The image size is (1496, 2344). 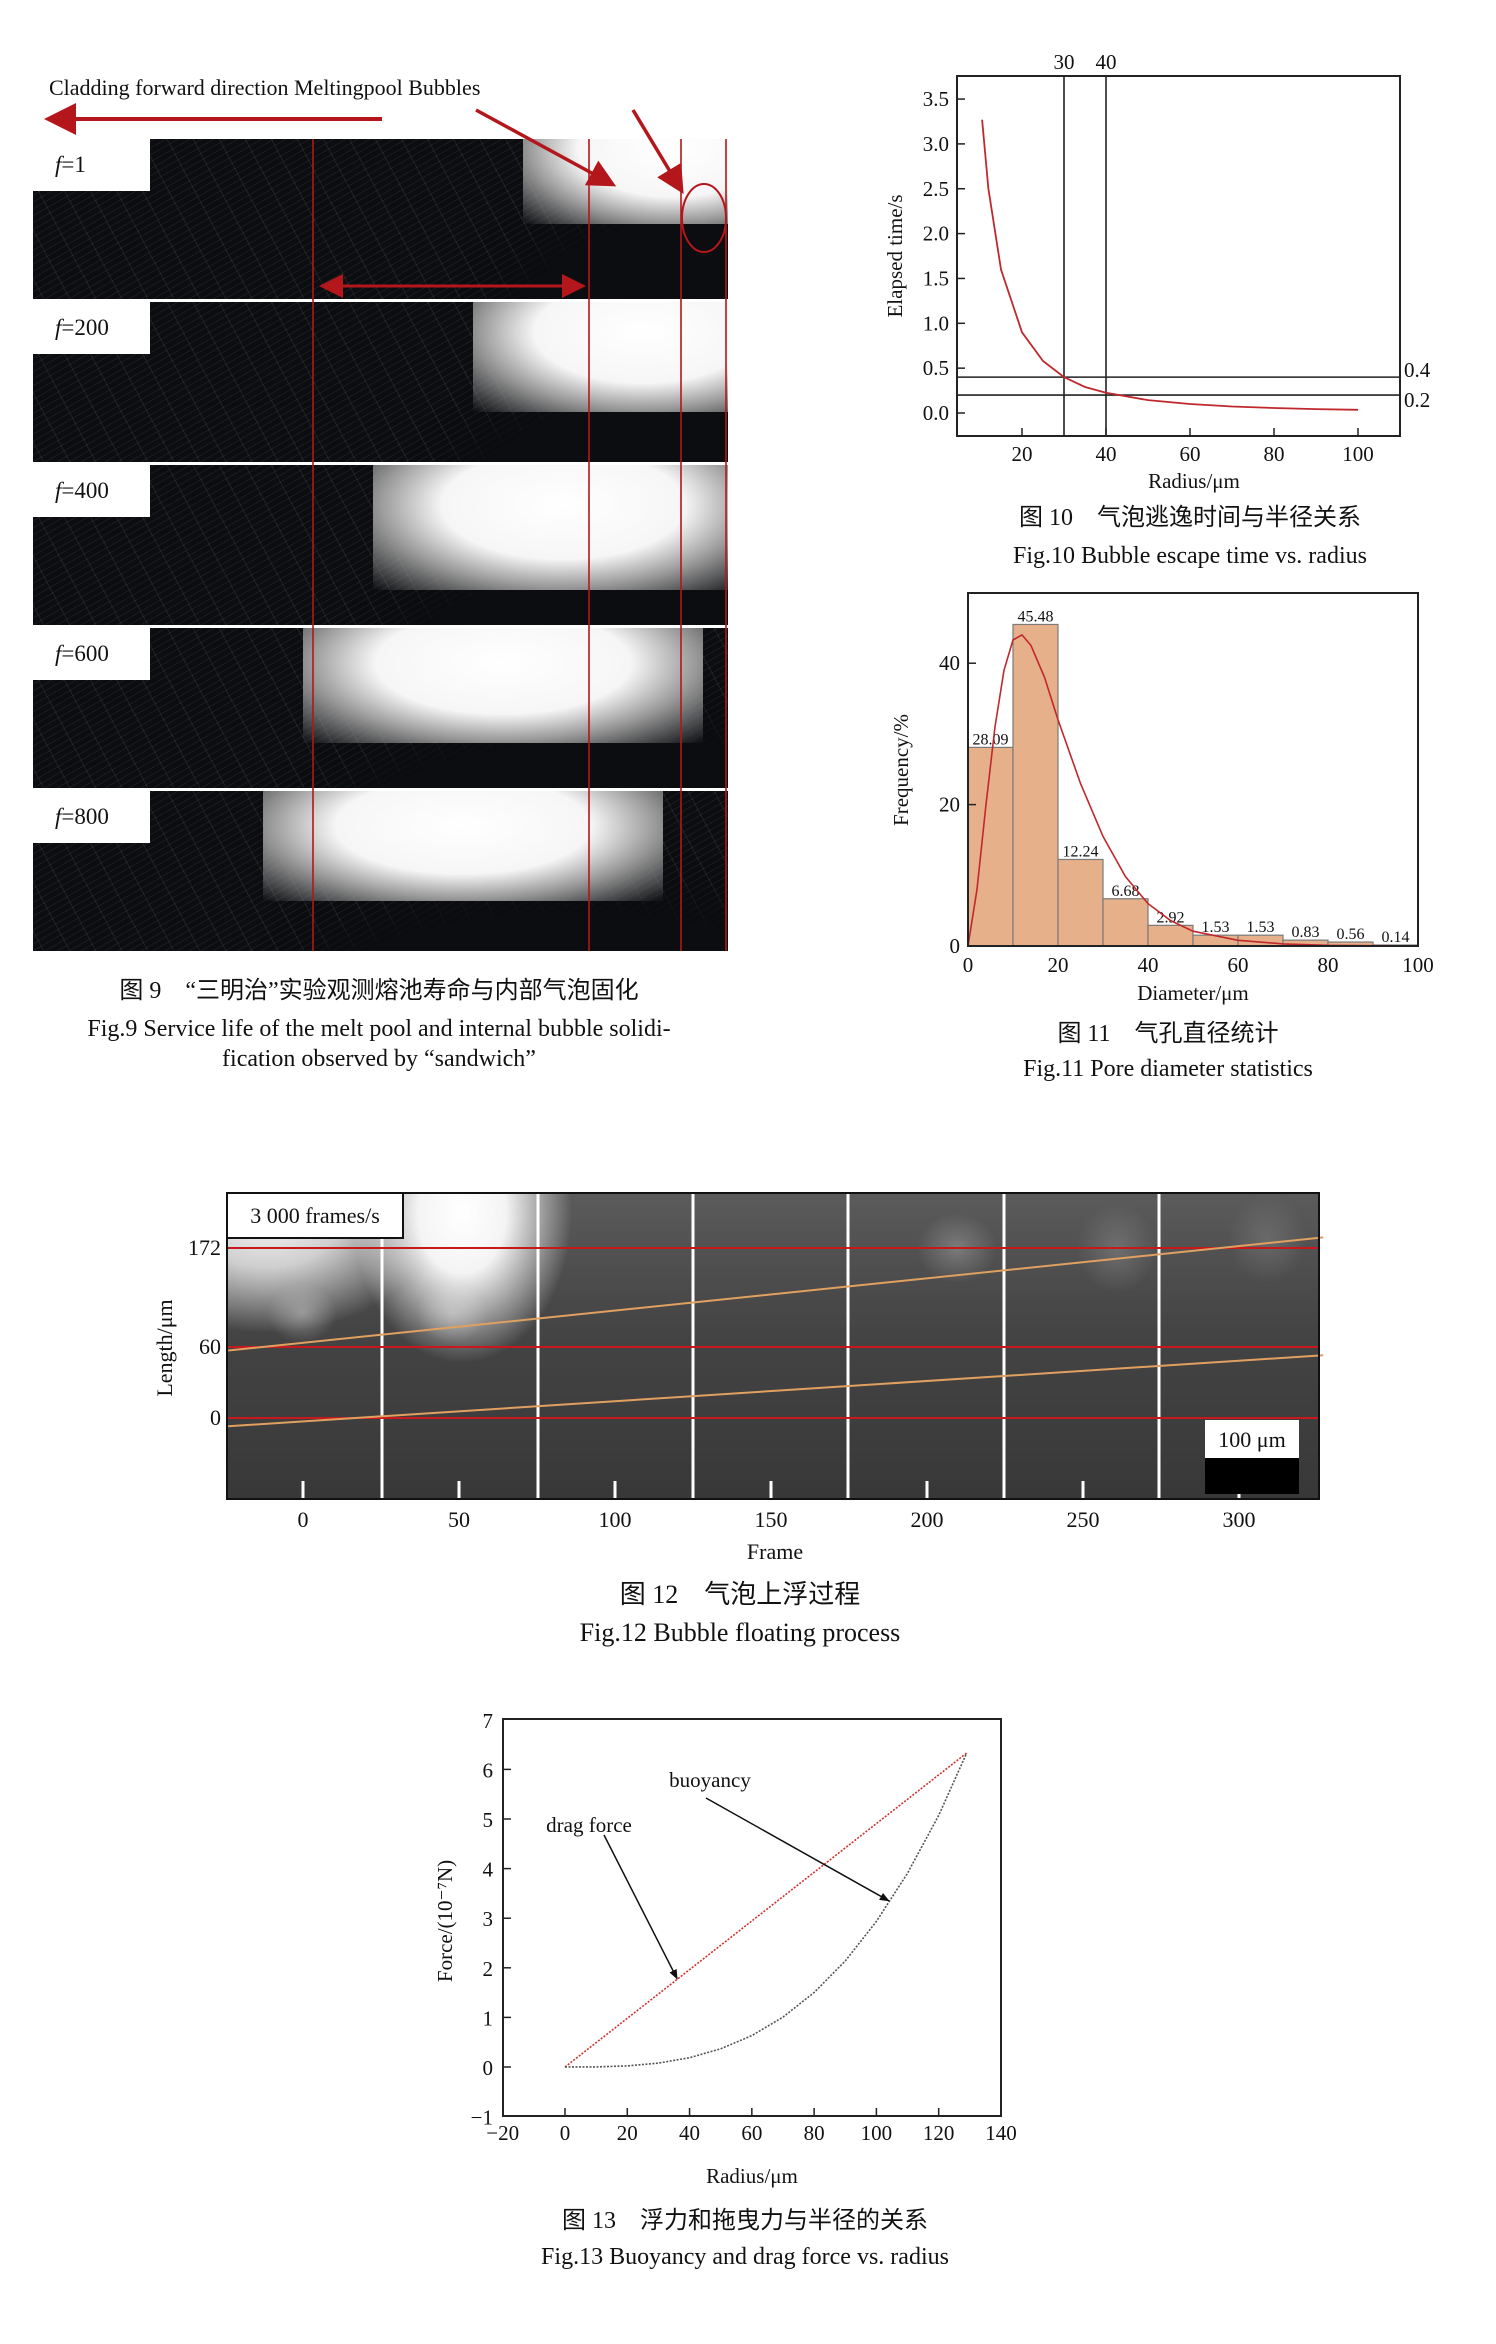 I want to click on frame-label: f=800, so click(x=91, y=817).